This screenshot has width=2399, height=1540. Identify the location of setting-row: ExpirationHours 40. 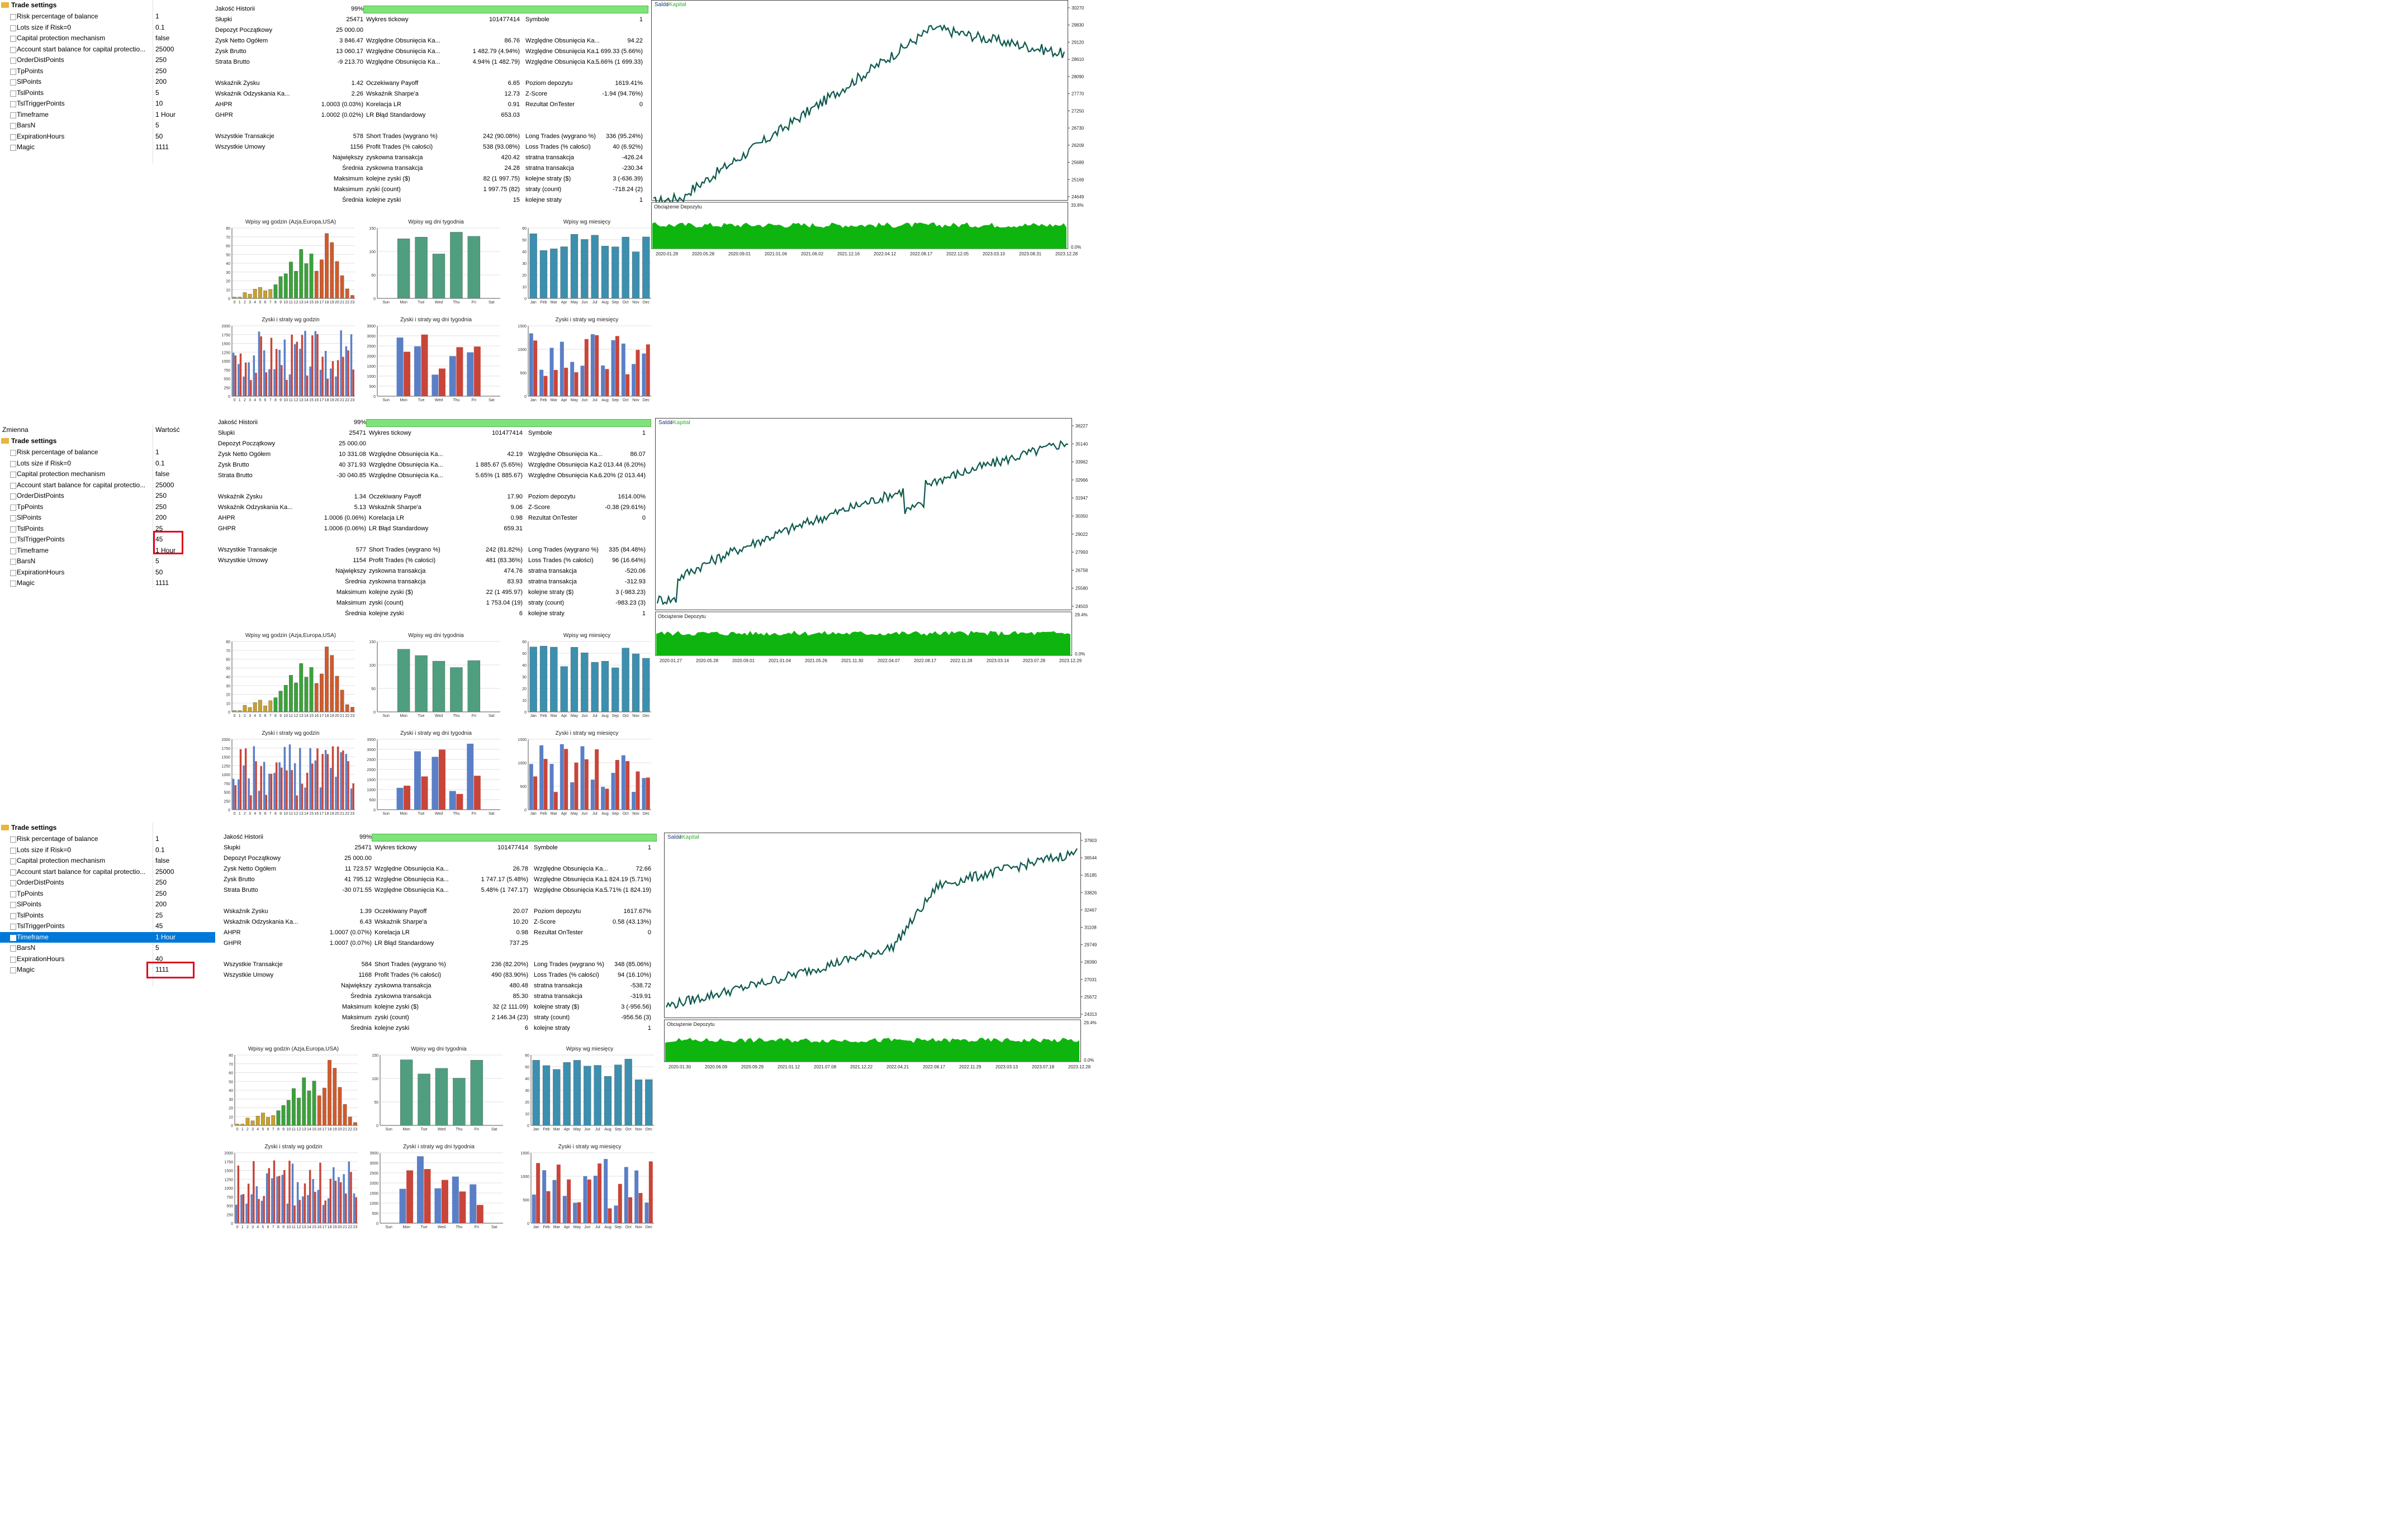
(108, 959).